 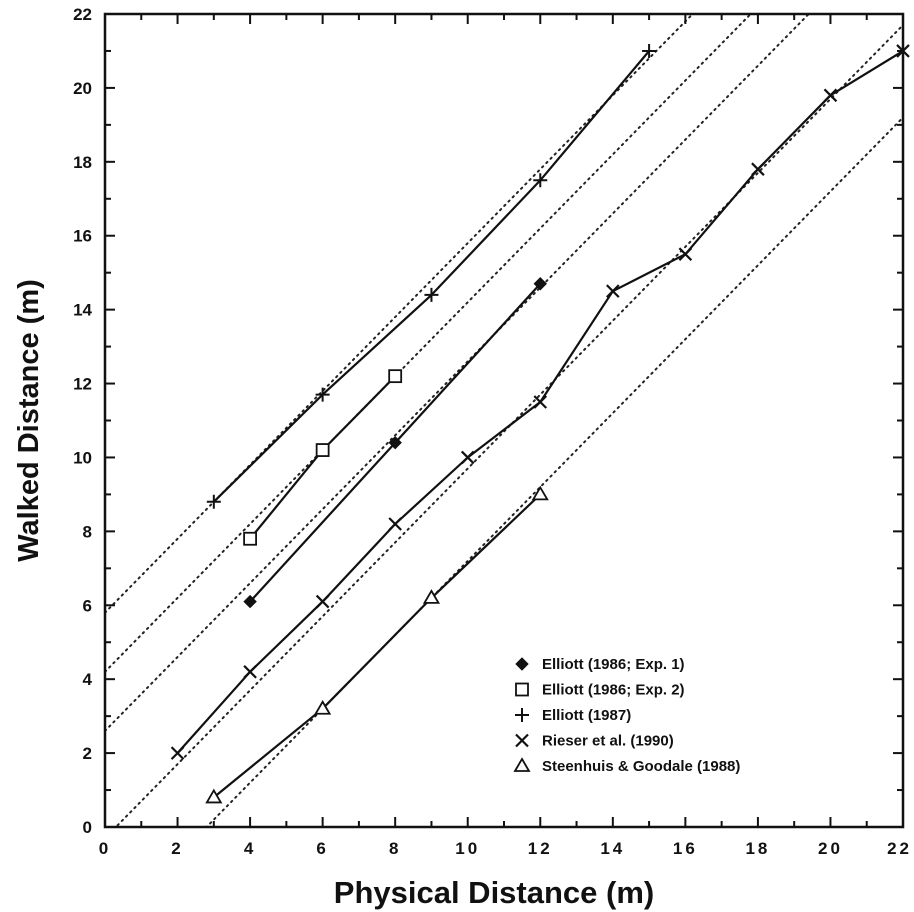 What do you see at coordinates (82, 457) in the screenshot?
I see `y-tick-label: 10` at bounding box center [82, 457].